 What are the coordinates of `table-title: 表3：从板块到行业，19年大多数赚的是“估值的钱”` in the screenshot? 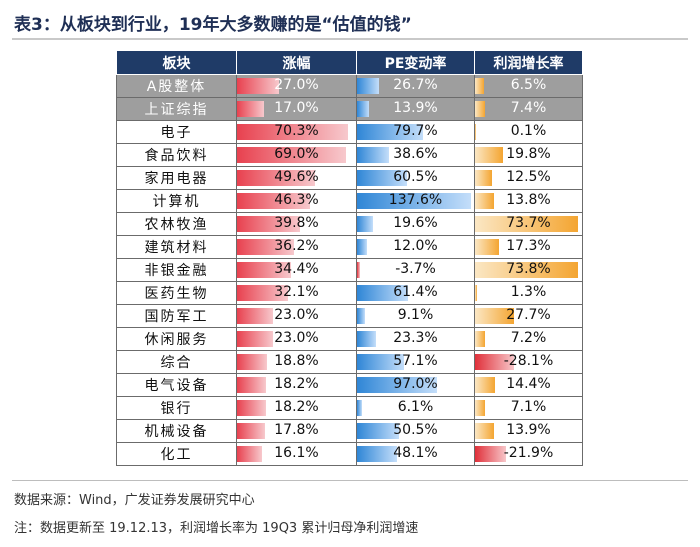 It's located at (213, 25).